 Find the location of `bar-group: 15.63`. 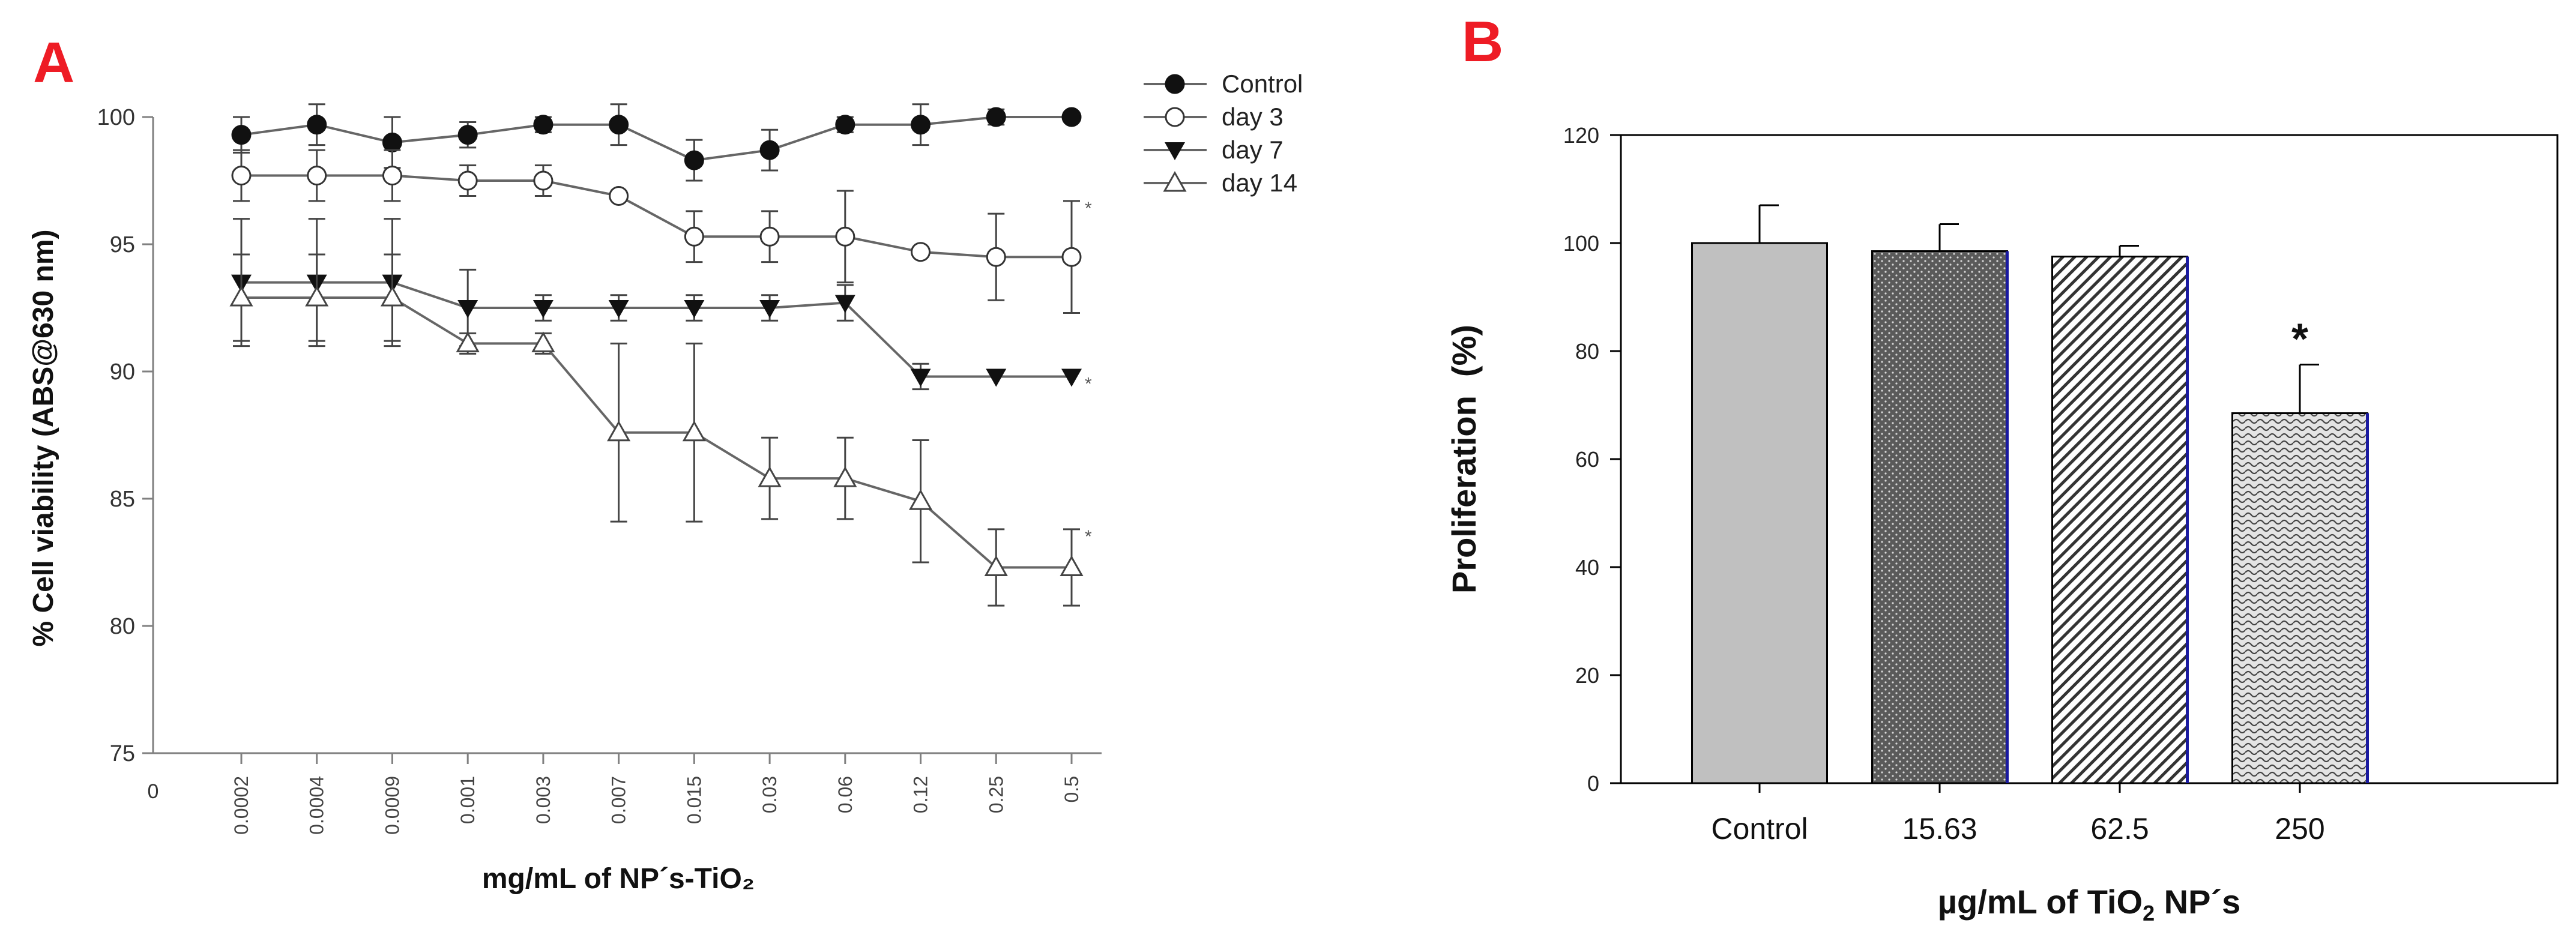

bar-group: 15.63 is located at coordinates (1940, 534).